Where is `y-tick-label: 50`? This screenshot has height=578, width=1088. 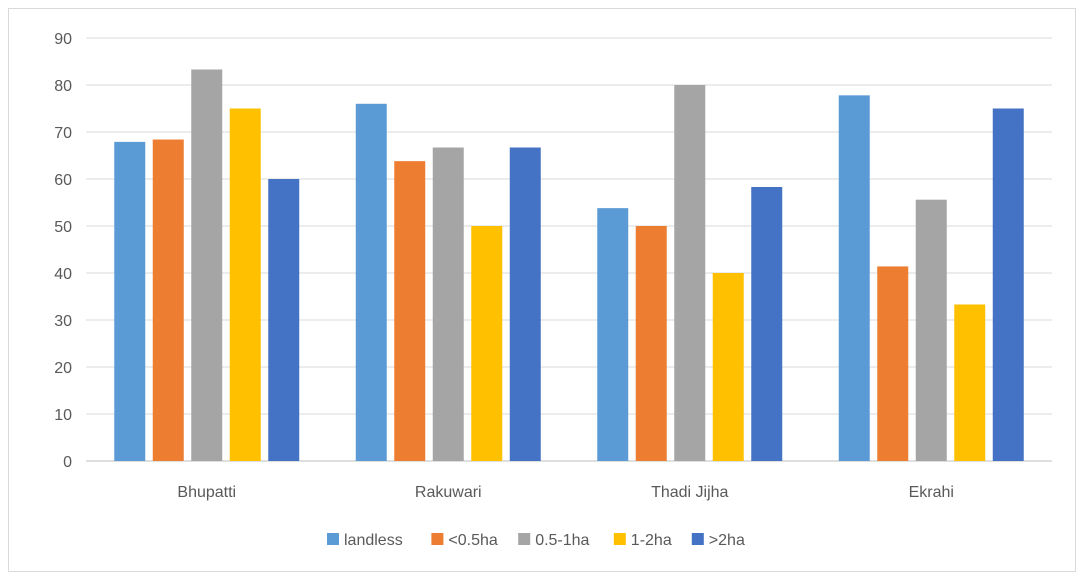
y-tick-label: 50 is located at coordinates (63, 227).